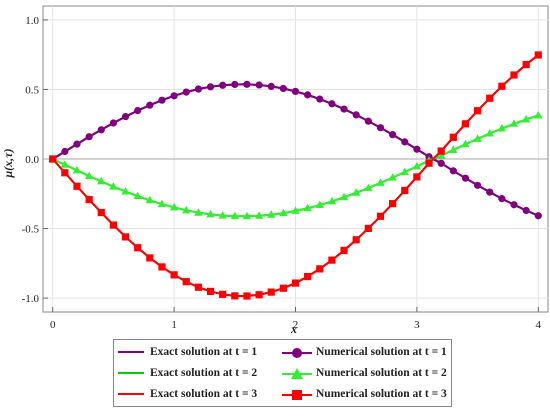 This screenshot has height=420, width=550. Describe the element at coordinates (296, 325) in the screenshot. I see `x-tick-label: 2` at that location.